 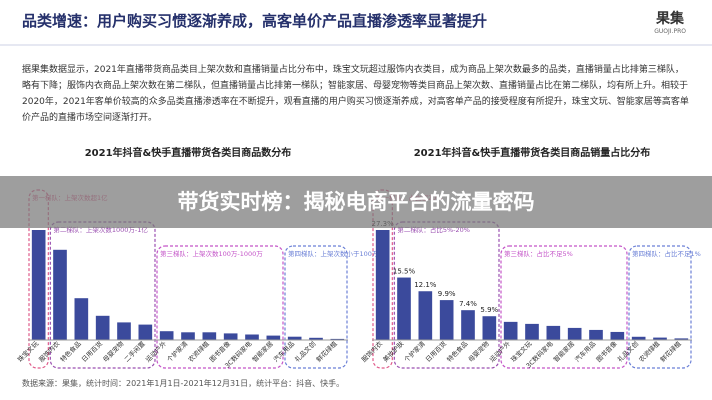 I want to click on value-label: 9.9%, so click(x=447, y=294).